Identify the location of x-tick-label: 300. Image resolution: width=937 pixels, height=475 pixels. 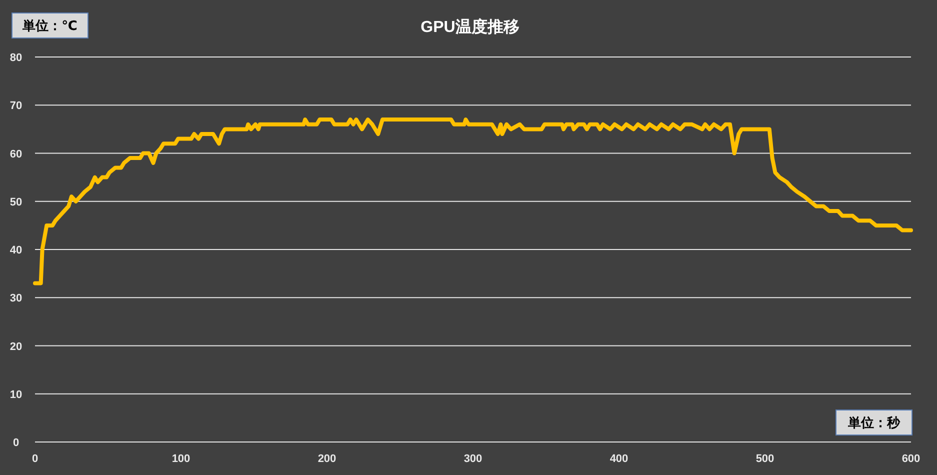
(473, 459).